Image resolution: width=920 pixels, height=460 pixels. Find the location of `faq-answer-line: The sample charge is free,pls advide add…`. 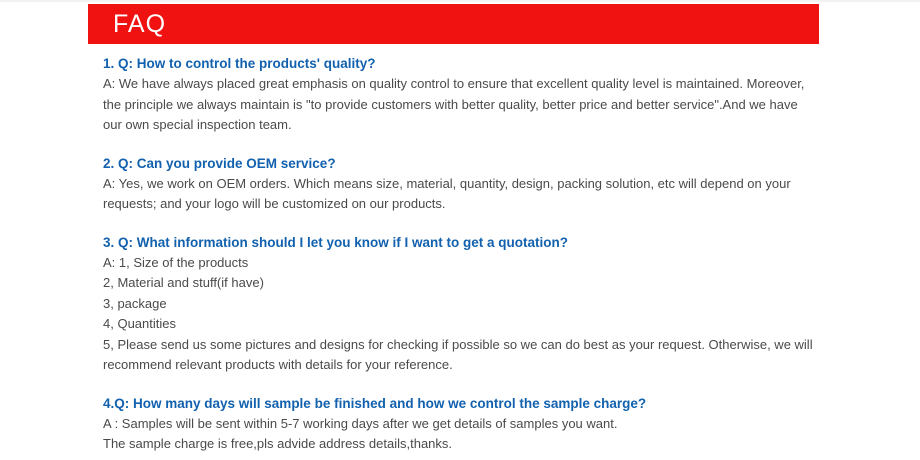

faq-answer-line: The sample charge is free,pls advide add… is located at coordinates (278, 443).